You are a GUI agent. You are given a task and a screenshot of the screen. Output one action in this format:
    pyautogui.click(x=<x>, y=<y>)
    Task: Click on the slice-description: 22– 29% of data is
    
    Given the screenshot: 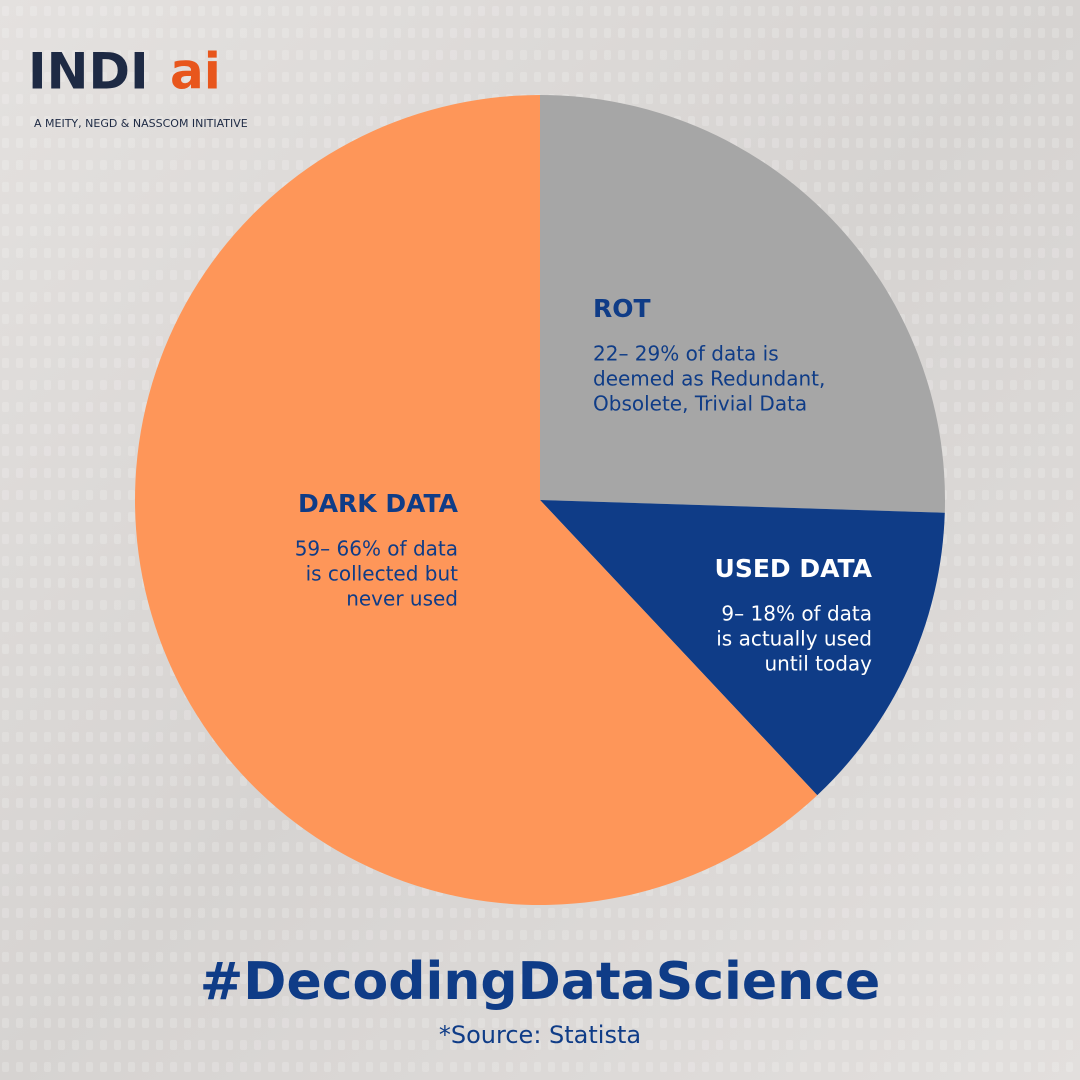 What is the action you would take?
    pyautogui.click(x=686, y=354)
    